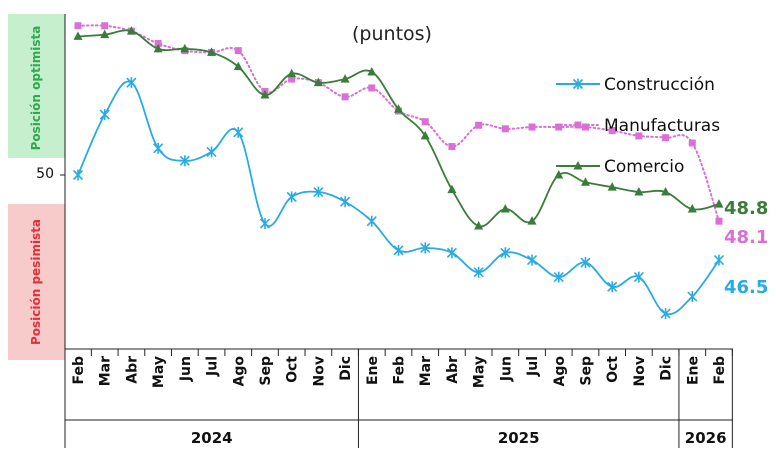 The image size is (776, 454). Describe the element at coordinates (346, 368) in the screenshot. I see `x-tick-label: Dic` at that location.